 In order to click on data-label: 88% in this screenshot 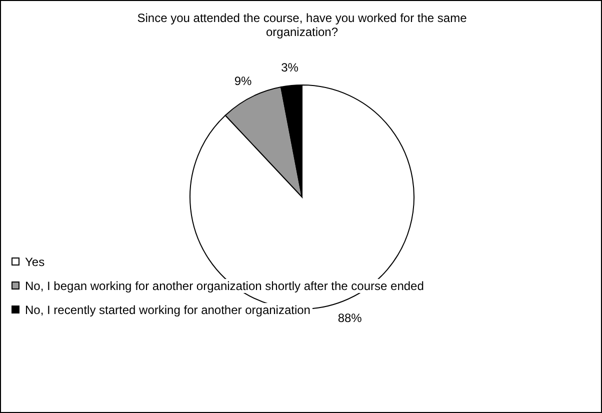, I will do `click(350, 317)`.